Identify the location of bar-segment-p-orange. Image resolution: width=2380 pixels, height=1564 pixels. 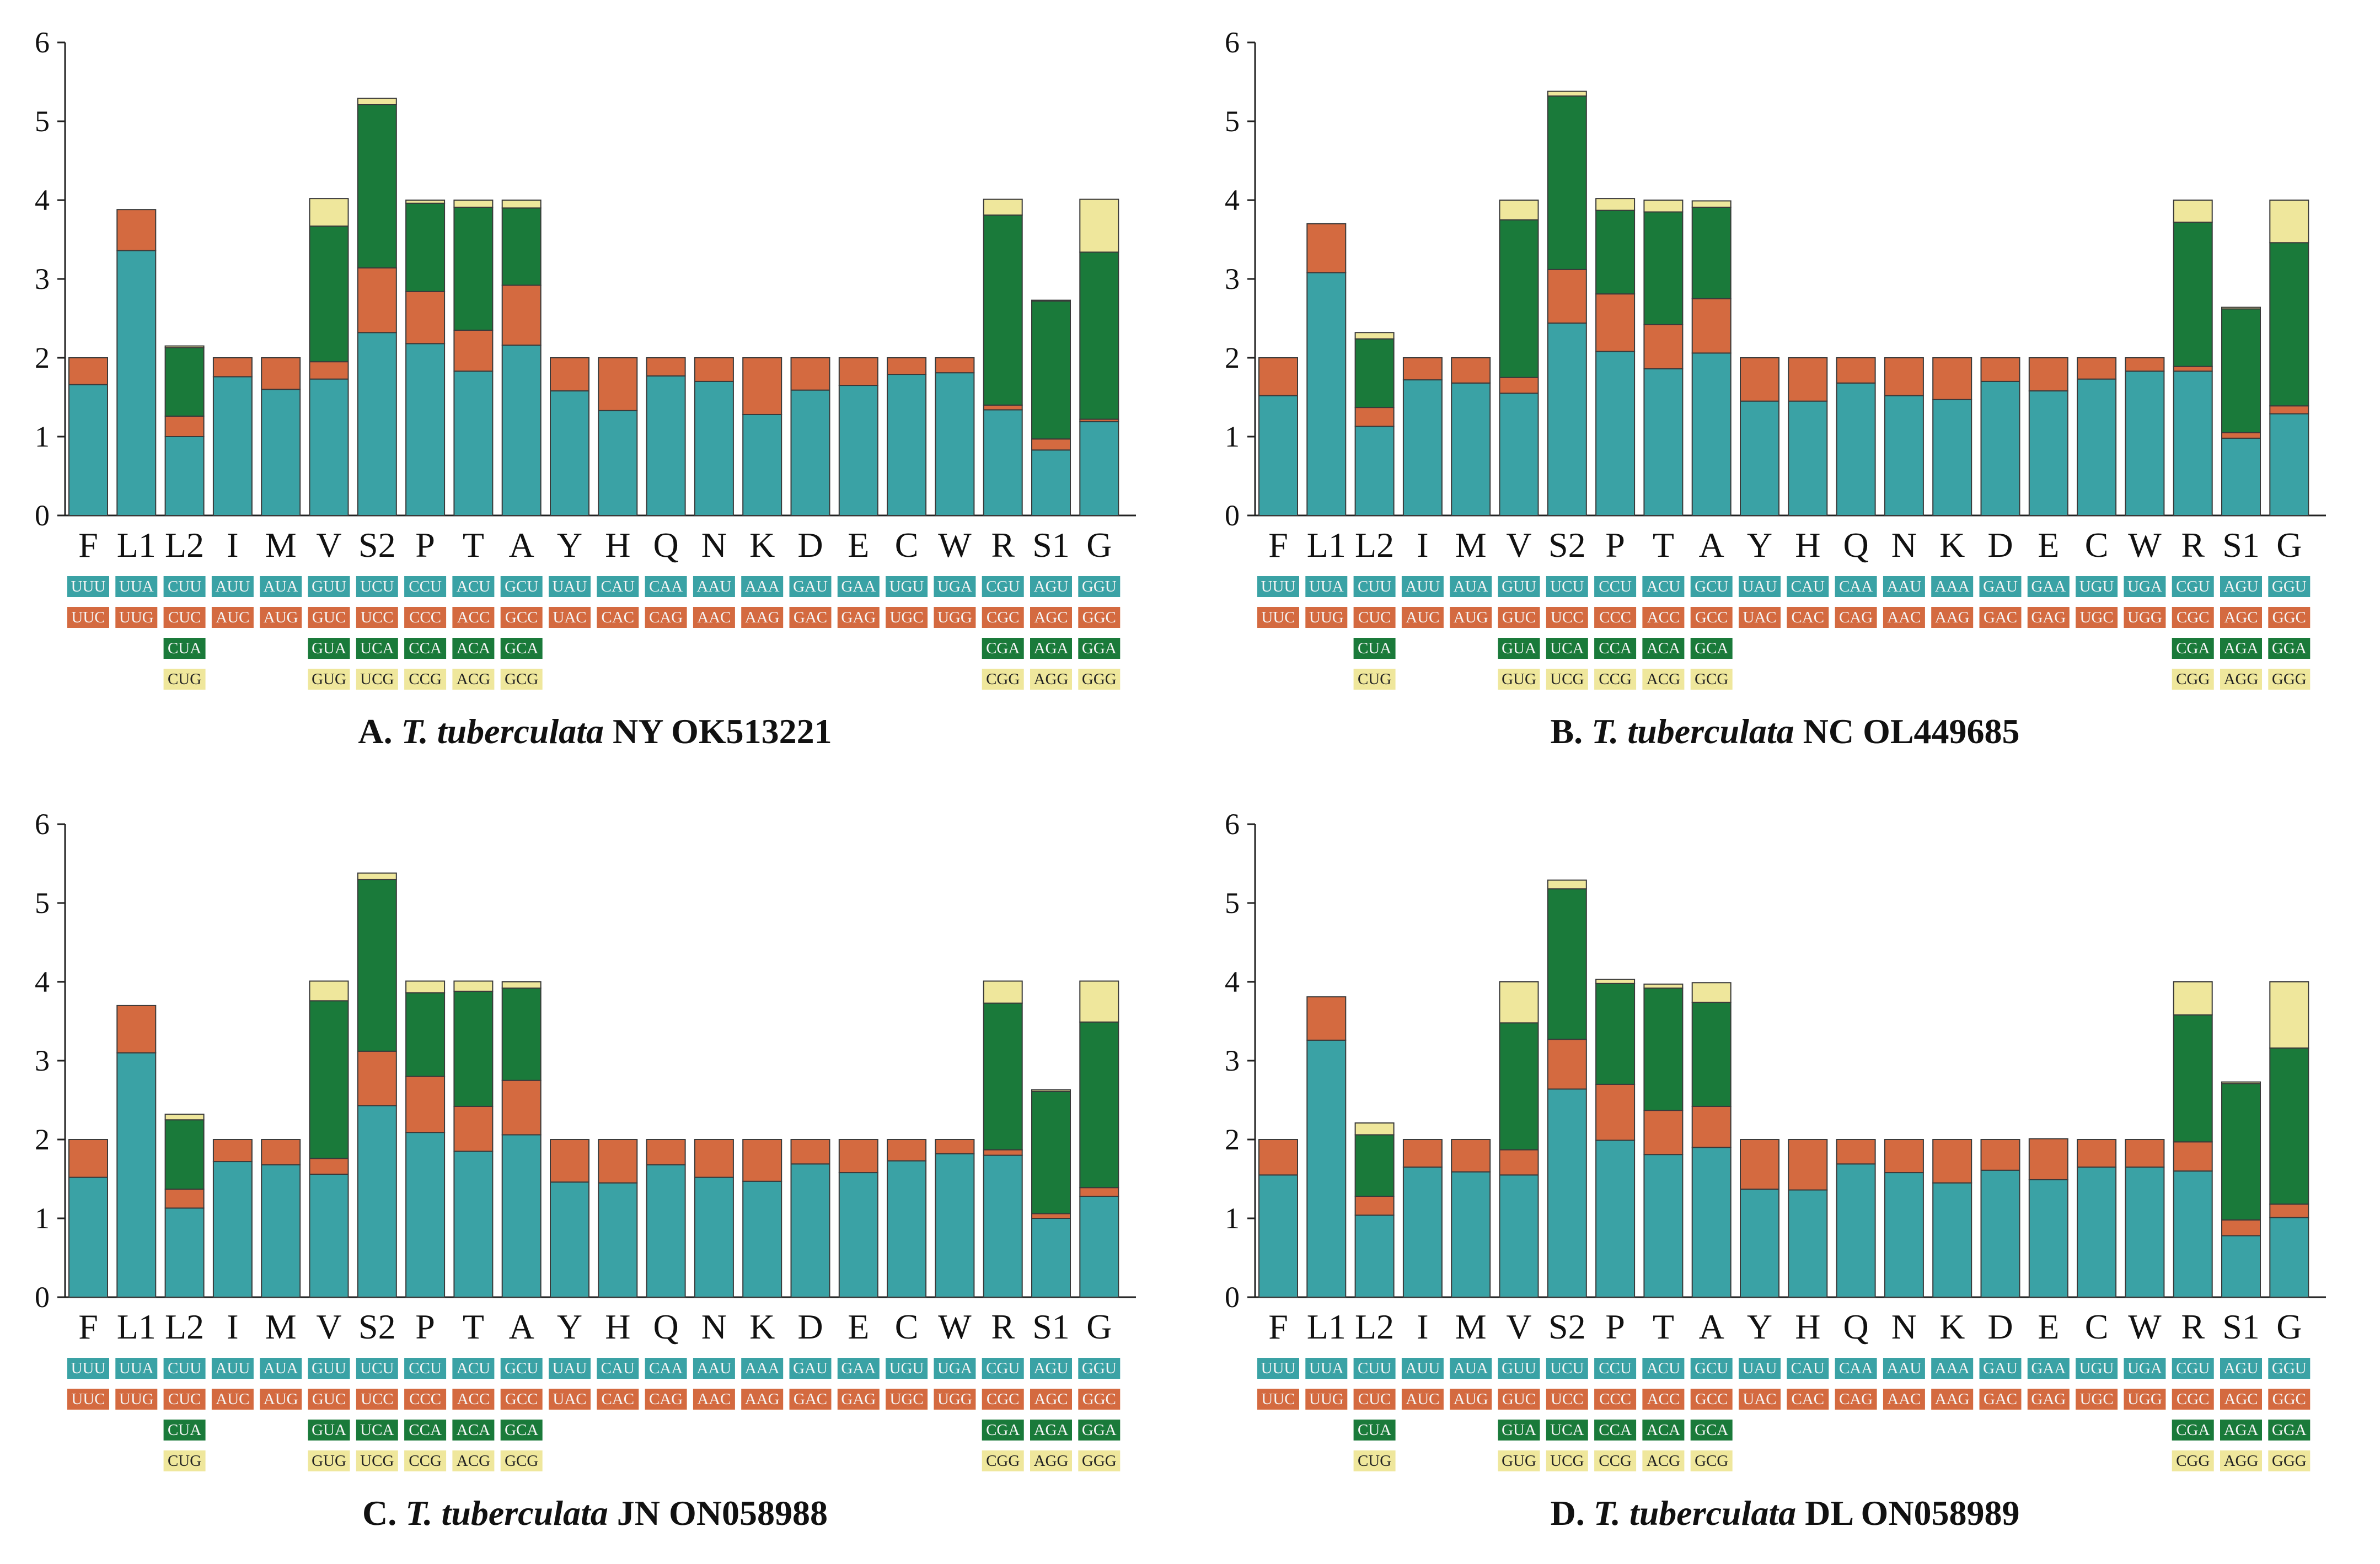
(1615, 1112).